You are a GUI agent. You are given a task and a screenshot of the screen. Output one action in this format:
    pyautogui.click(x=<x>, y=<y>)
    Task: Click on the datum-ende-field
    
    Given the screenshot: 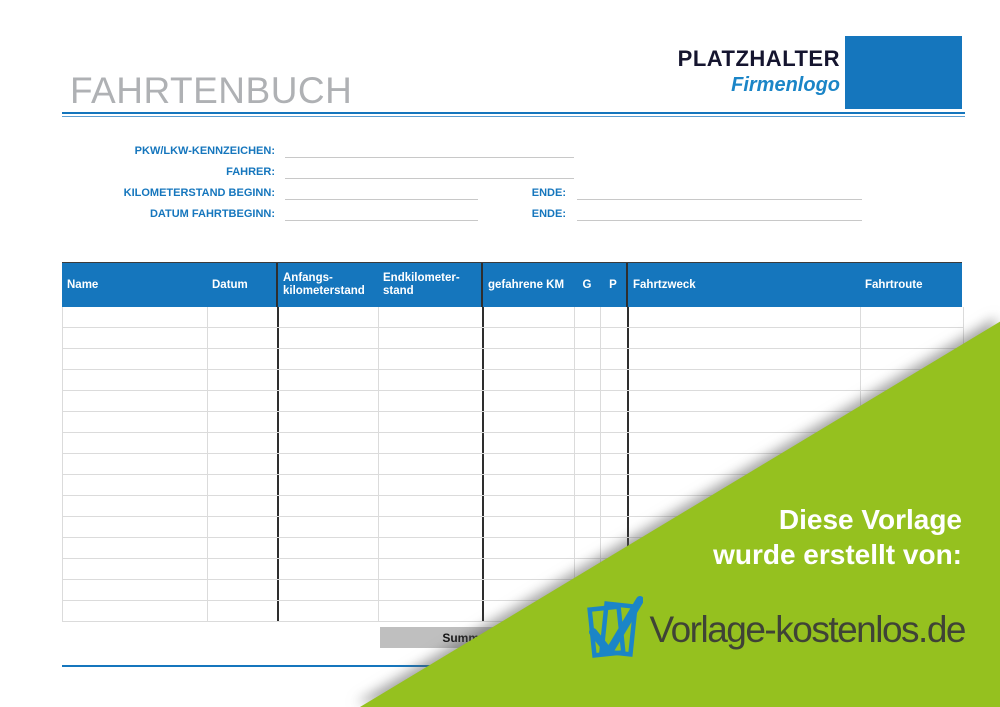 What is the action you would take?
    pyautogui.click(x=719, y=210)
    